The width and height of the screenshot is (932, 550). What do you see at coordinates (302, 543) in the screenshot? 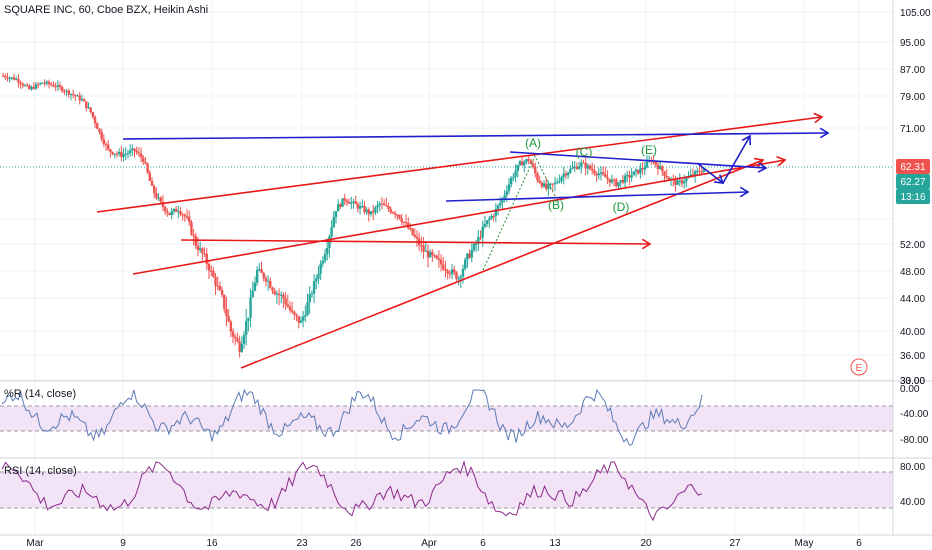
I see `time-tick-label: 23` at bounding box center [302, 543].